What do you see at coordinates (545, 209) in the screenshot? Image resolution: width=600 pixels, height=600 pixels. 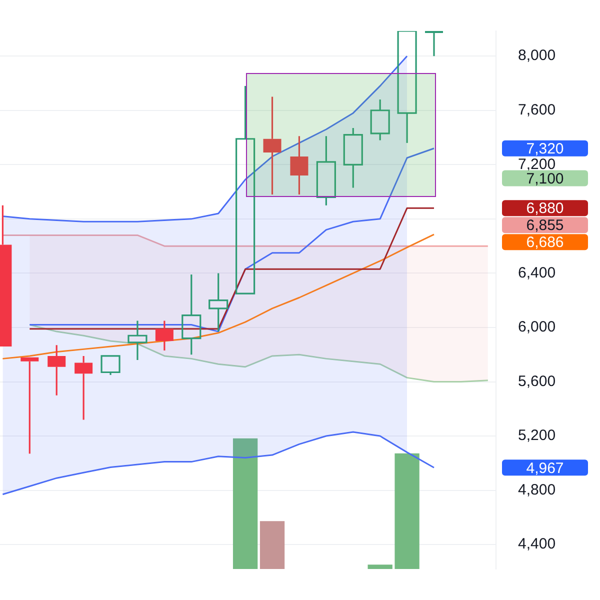 I see `text: 6,880` at bounding box center [545, 209].